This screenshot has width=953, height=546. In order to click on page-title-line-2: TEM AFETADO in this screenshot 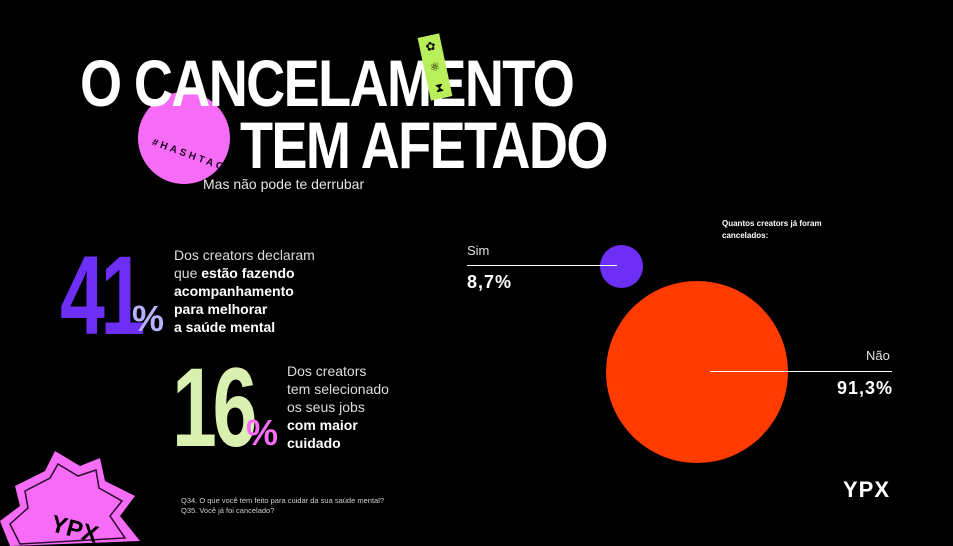, I will do `click(424, 145)`.